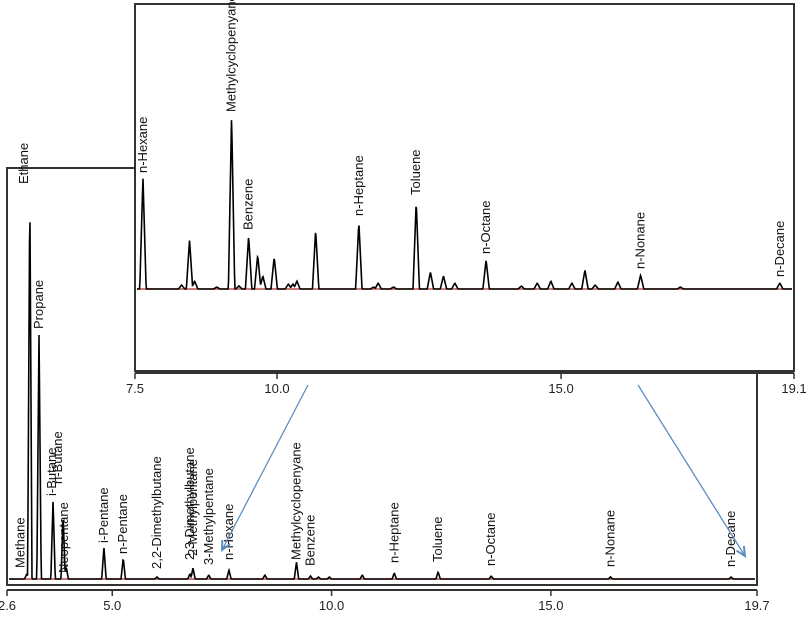  I want to click on zoom-arrow-right, so click(691, 470).